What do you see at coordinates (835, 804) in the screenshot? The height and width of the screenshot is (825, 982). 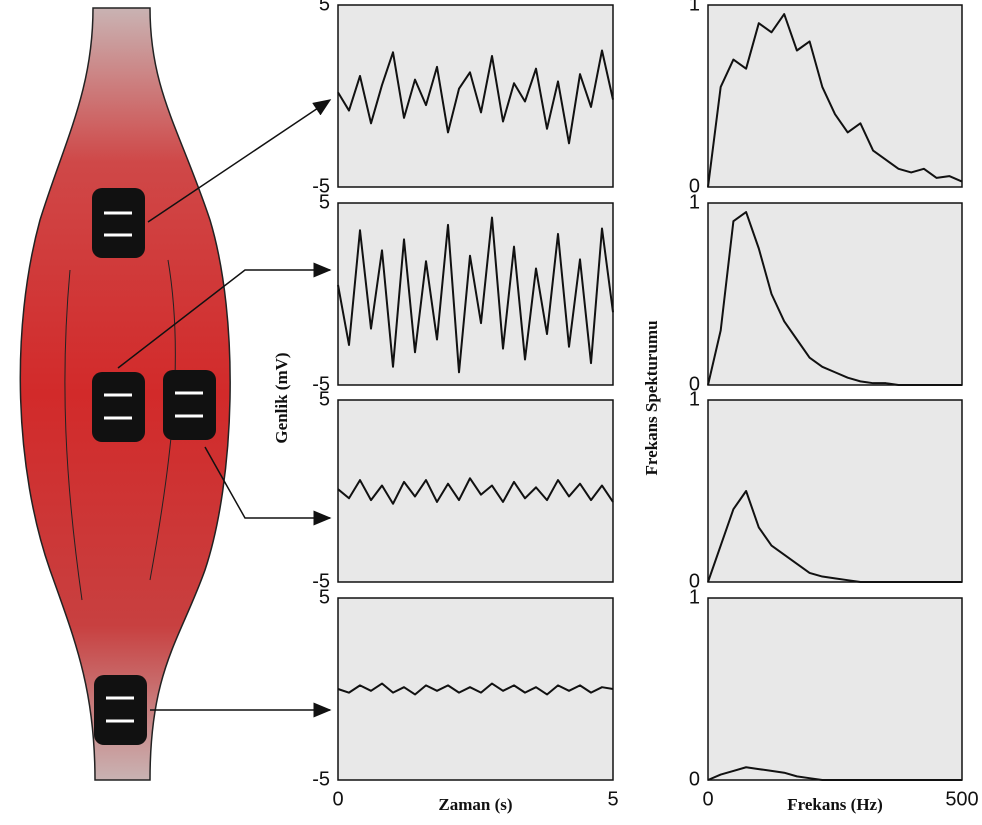 I see `x-axis-label: Frekans (Hz)` at bounding box center [835, 804].